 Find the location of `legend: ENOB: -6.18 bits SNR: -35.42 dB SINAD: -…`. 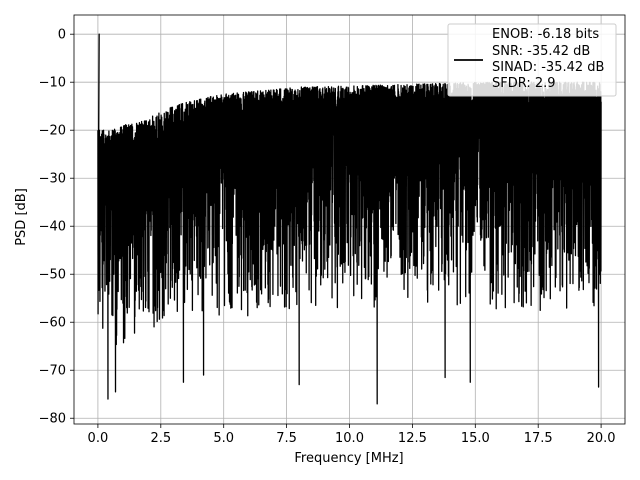

legend: ENOB: -6.18 bits SNR: -35.42 dB SINAD: -… is located at coordinates (532, 60).